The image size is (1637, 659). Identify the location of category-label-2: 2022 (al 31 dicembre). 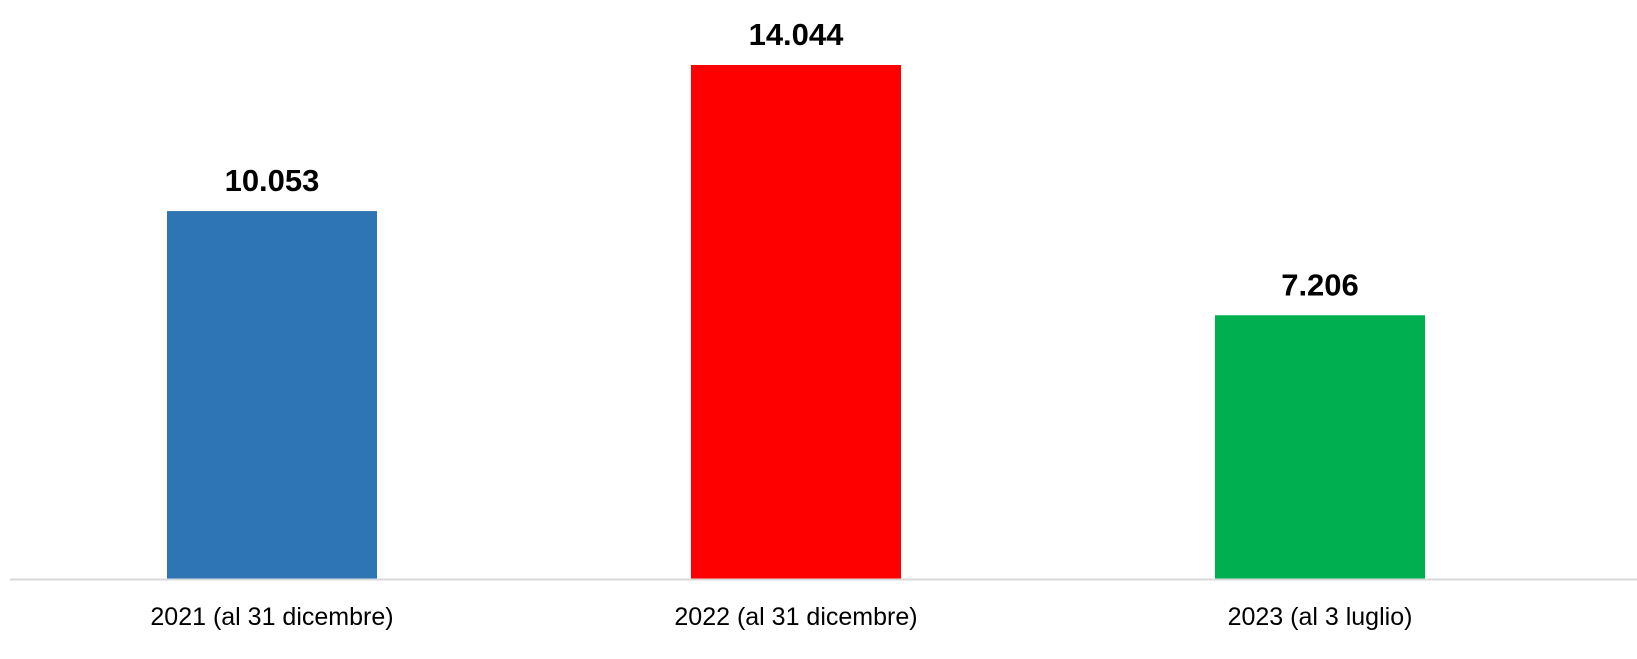
(795, 617).